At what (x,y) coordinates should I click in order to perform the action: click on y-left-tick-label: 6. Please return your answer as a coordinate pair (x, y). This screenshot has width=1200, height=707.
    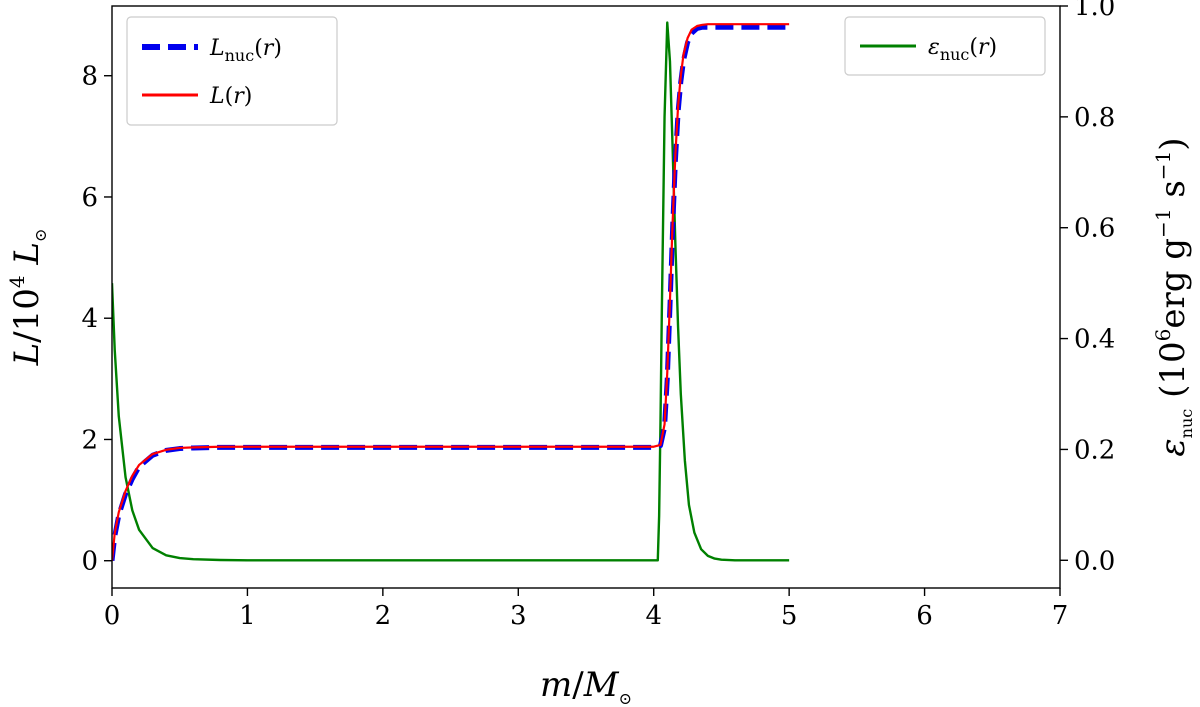
    Looking at the image, I should click on (89, 198).